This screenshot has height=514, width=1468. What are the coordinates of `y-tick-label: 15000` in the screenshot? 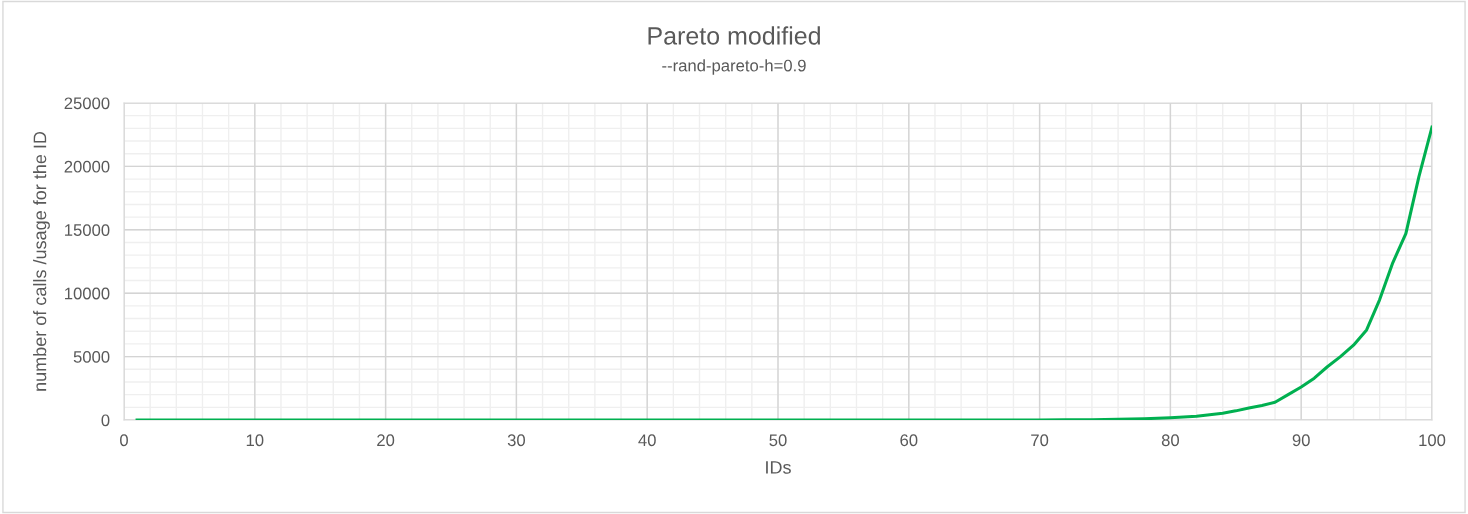 It's located at (87, 230).